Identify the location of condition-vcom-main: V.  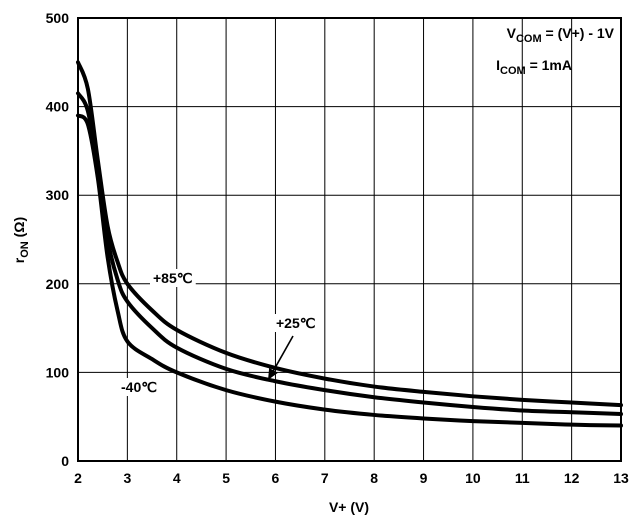
(512, 33).